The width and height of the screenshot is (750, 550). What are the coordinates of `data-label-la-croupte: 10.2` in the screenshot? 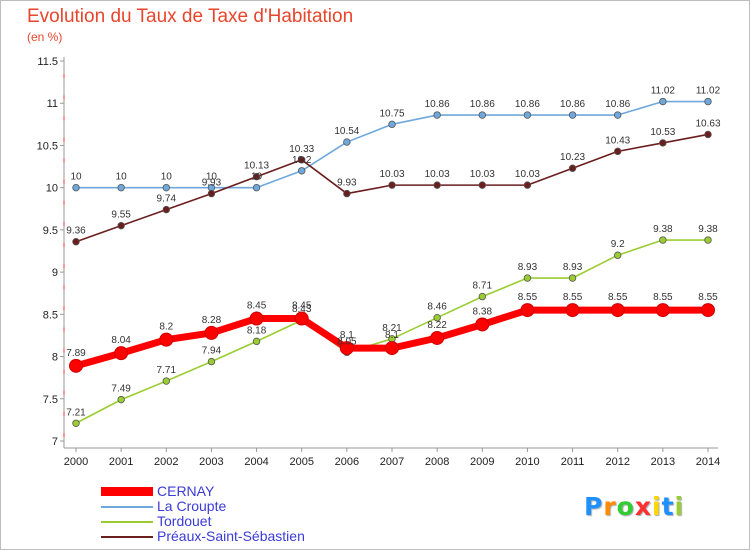 It's located at (302, 160).